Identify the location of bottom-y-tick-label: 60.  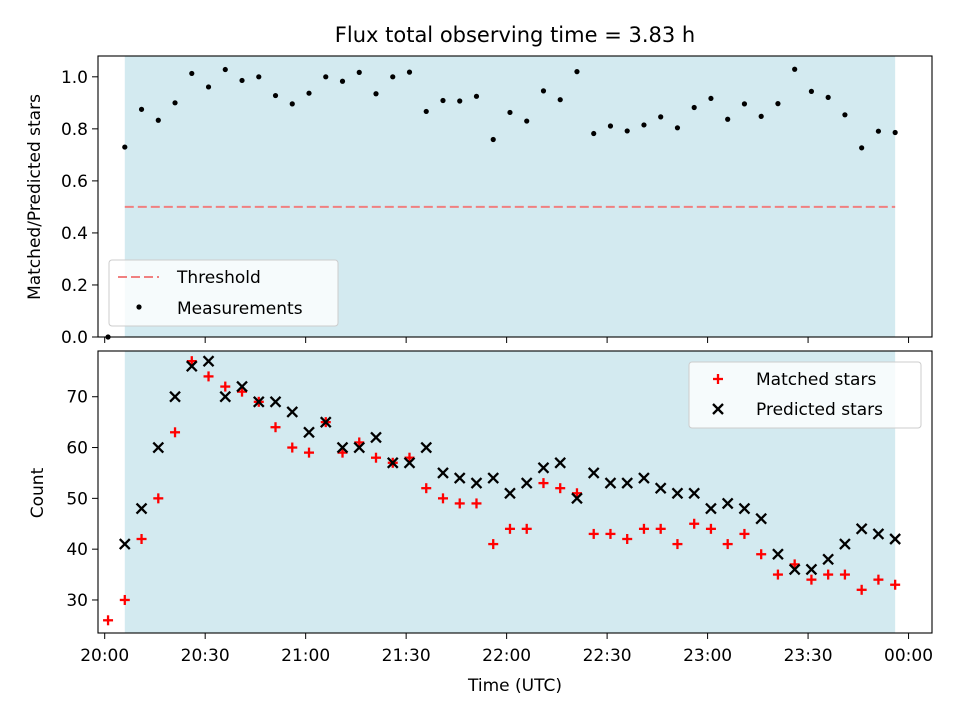
(77, 449).